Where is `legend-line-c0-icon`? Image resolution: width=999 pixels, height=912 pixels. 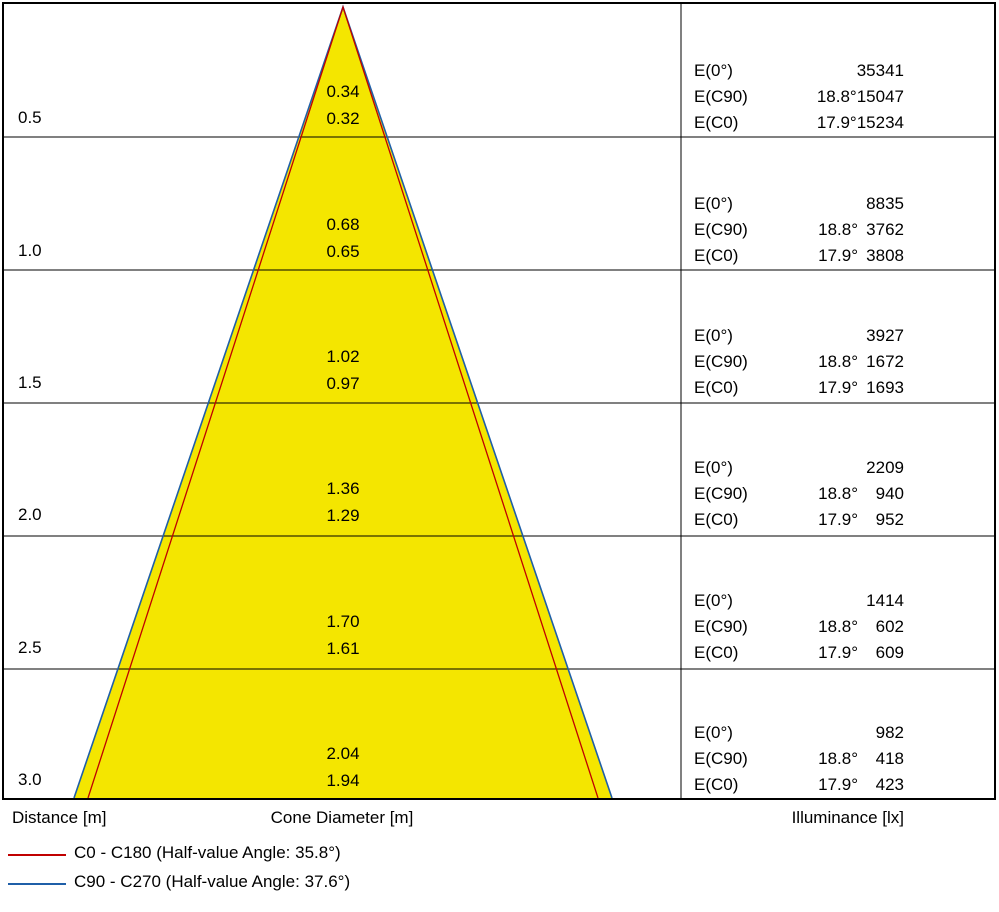
legend-line-c0-icon is located at coordinates (37, 855).